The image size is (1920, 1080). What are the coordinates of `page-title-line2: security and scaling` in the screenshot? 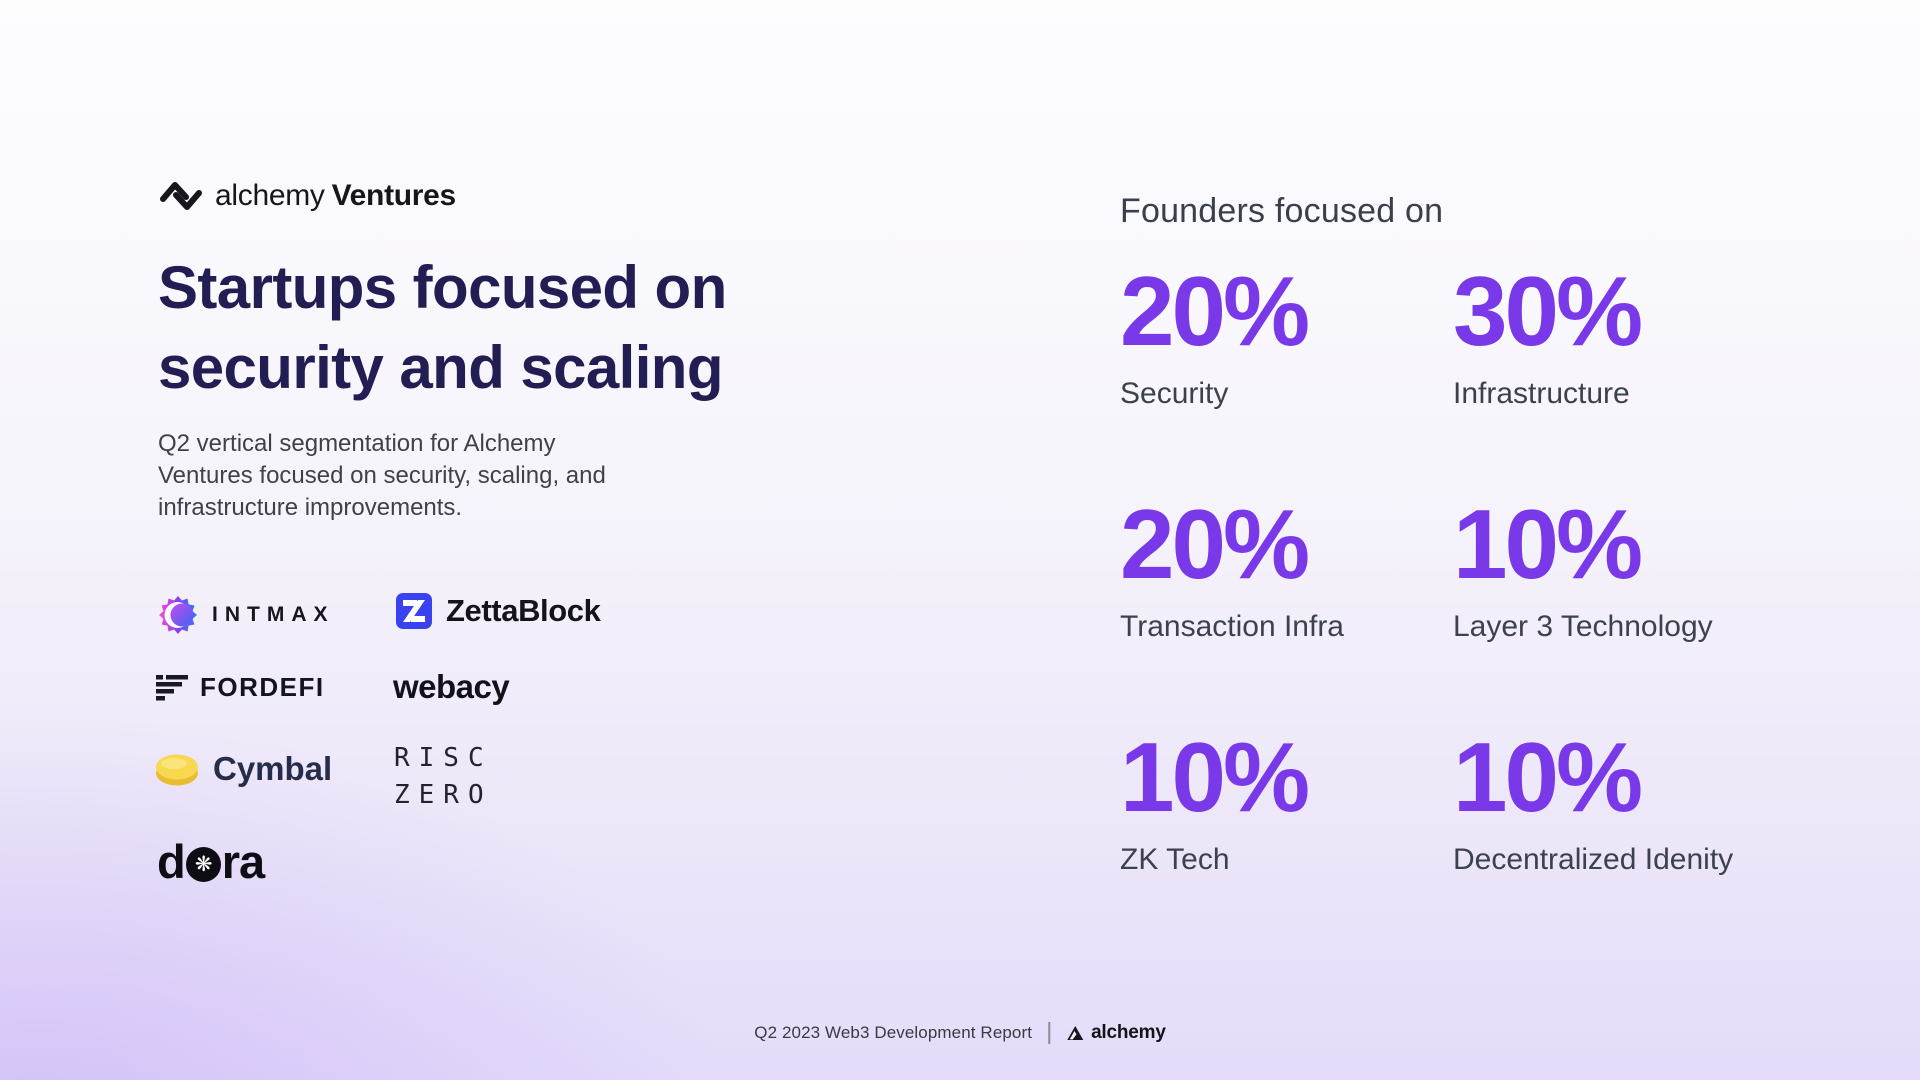 It's located at (440, 367).